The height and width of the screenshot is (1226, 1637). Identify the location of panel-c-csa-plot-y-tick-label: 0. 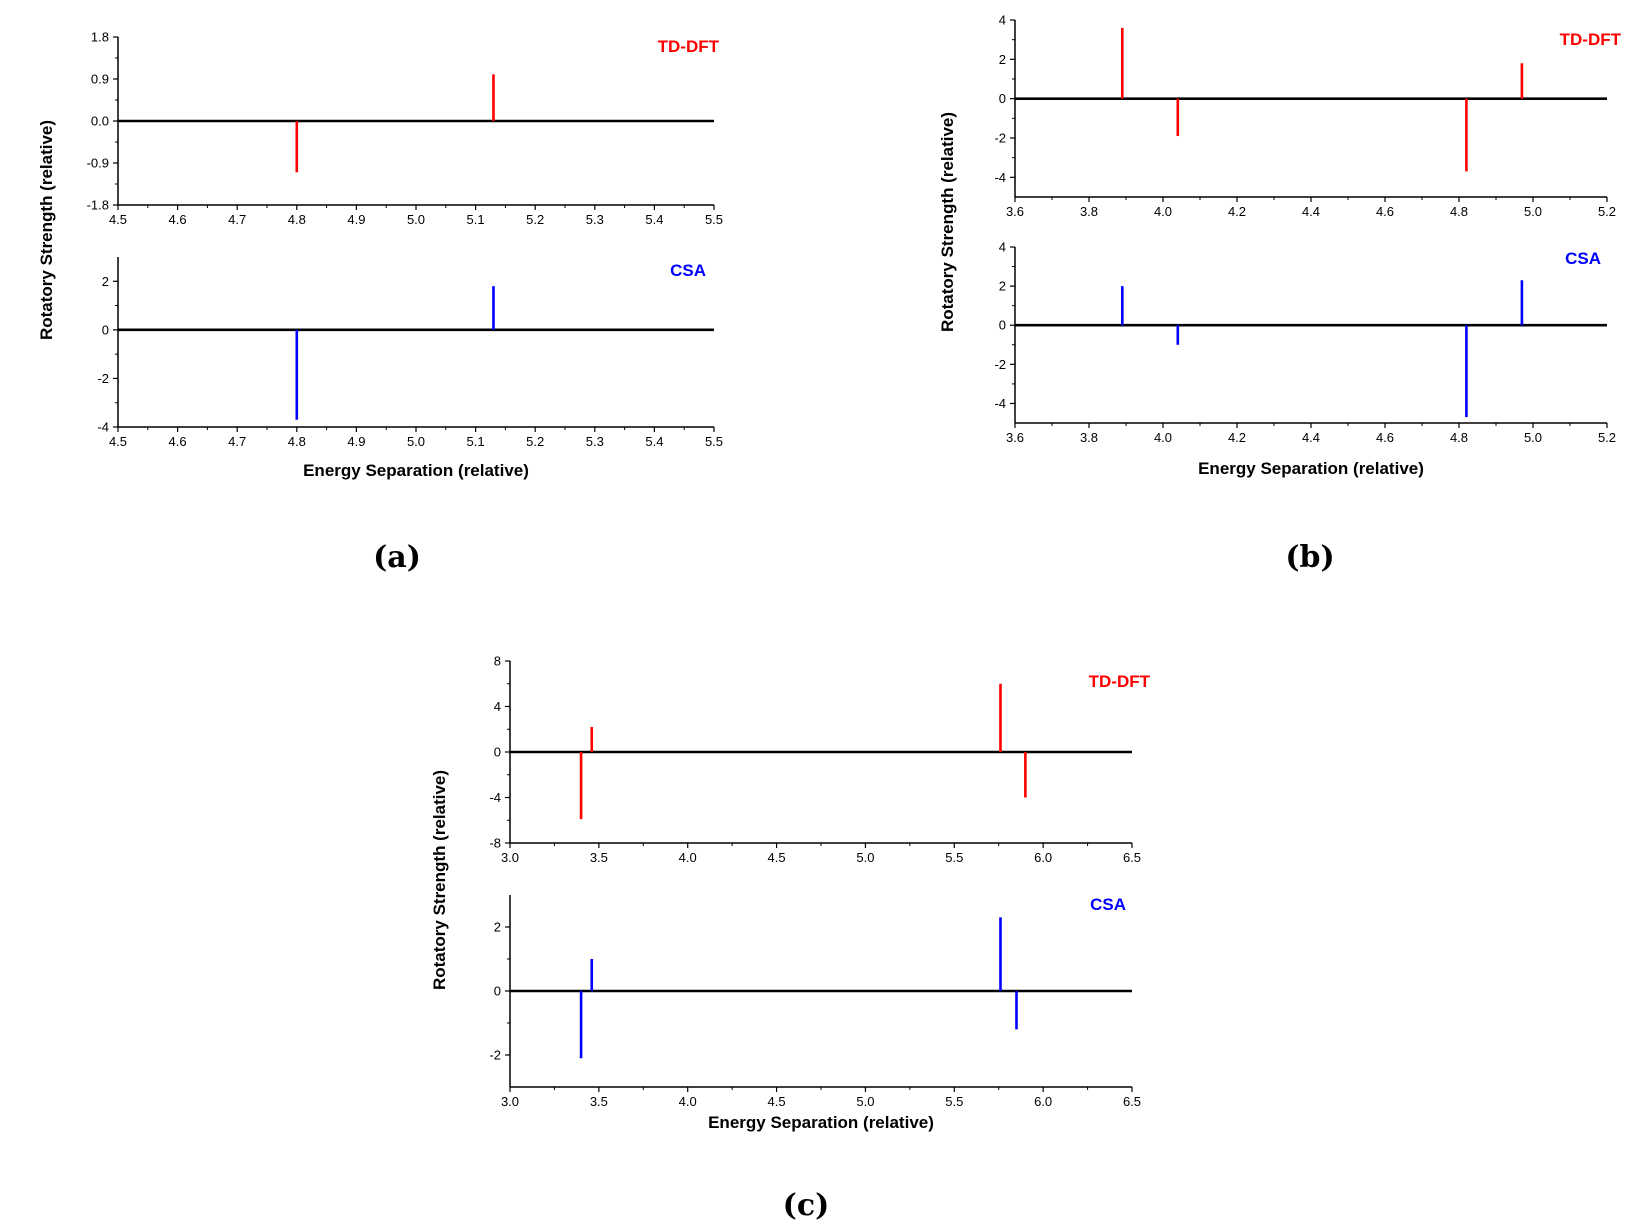
(497, 991).